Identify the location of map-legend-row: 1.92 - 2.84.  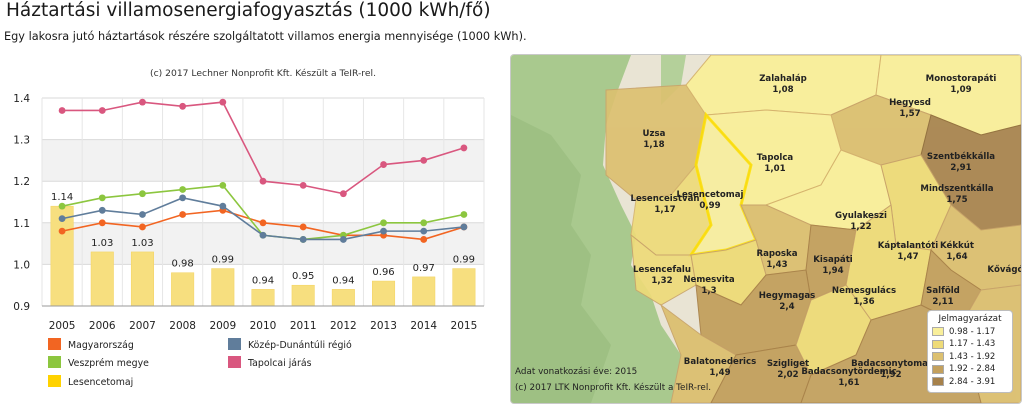
(970, 369).